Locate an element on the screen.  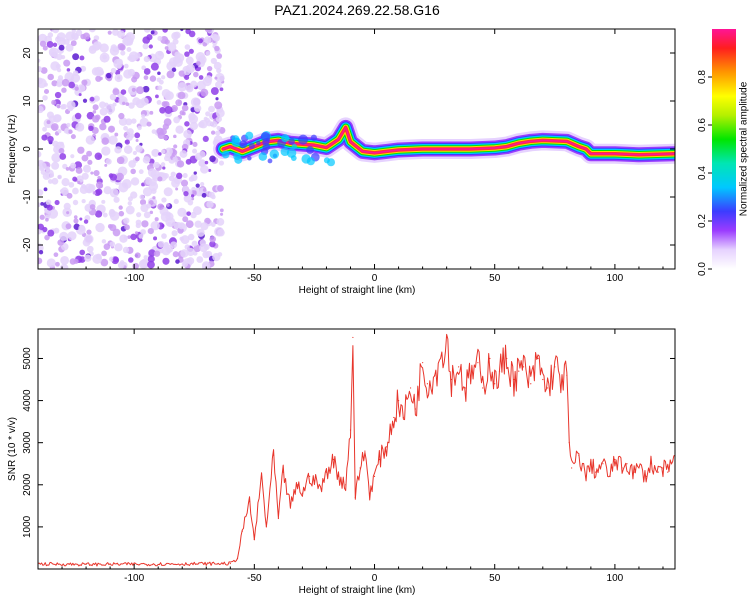
x-tick-label: 0 is located at coordinates (375, 578).